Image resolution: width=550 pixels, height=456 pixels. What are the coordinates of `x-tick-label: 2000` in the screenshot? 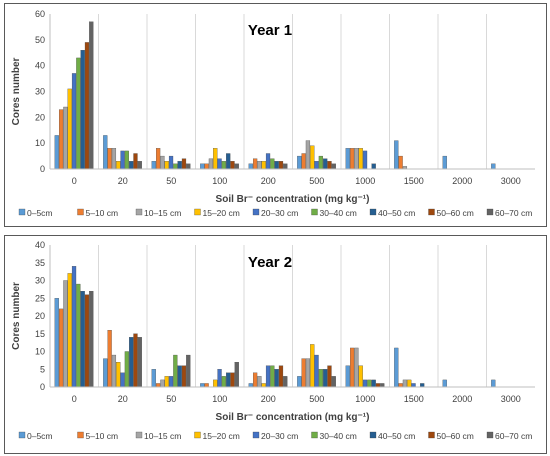 It's located at (462, 399).